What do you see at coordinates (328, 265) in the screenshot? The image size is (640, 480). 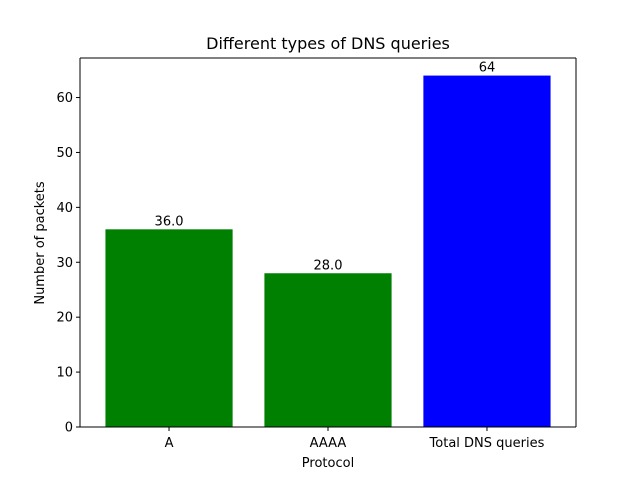 I see `bar-value-label: 28.0` at bounding box center [328, 265].